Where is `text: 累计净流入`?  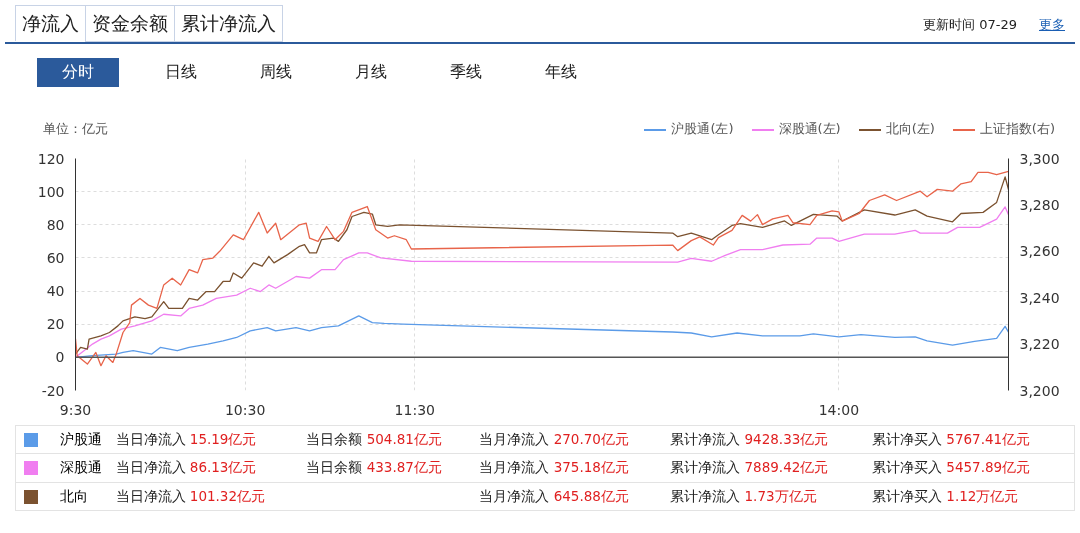 text: 累计净流入 is located at coordinates (228, 24).